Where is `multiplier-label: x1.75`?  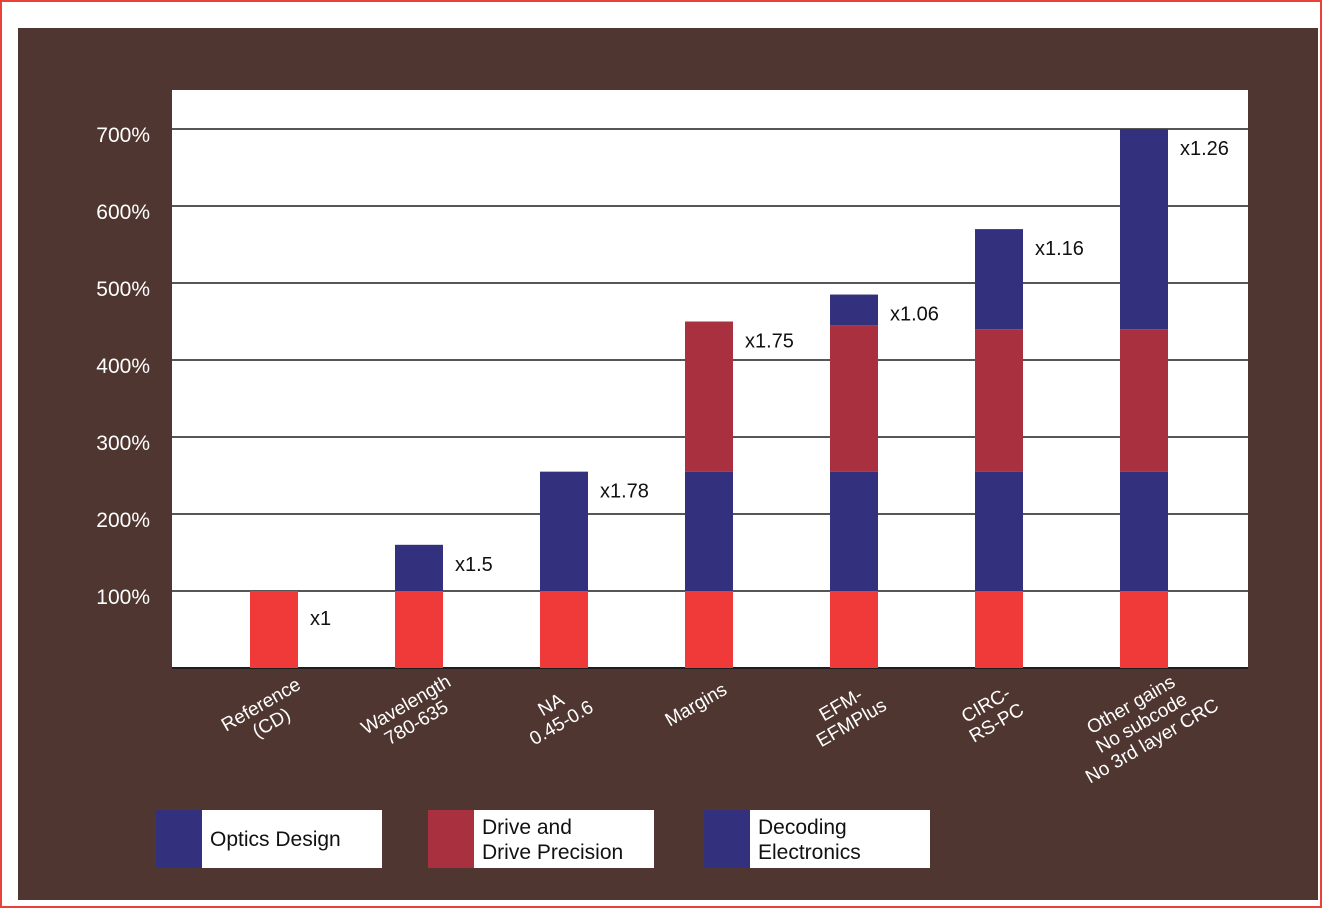 multiplier-label: x1.75 is located at coordinates (769, 342).